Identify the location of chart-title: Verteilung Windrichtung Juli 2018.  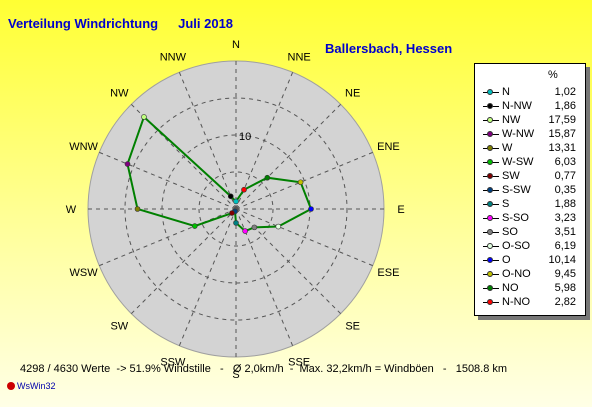
(120, 23).